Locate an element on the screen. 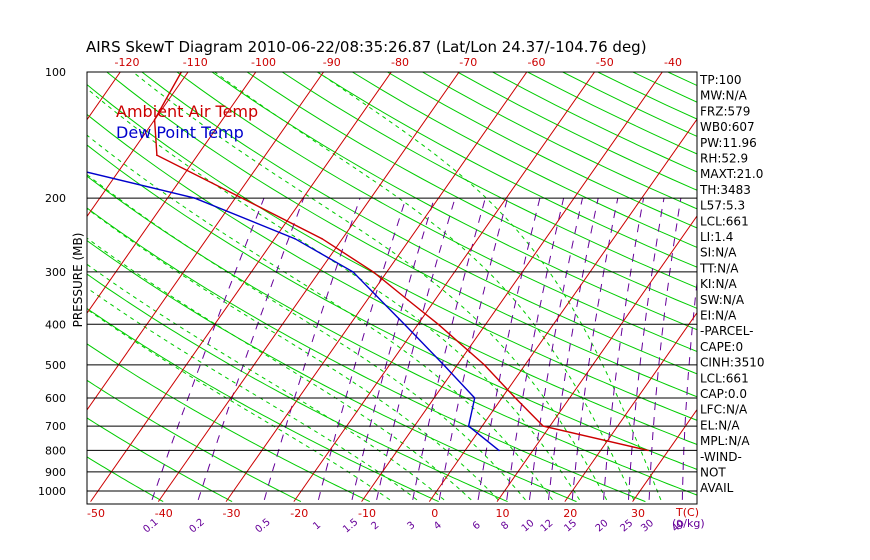 This screenshot has height=560, width=870. top-temp-tick-label: -90 is located at coordinates (332, 62).